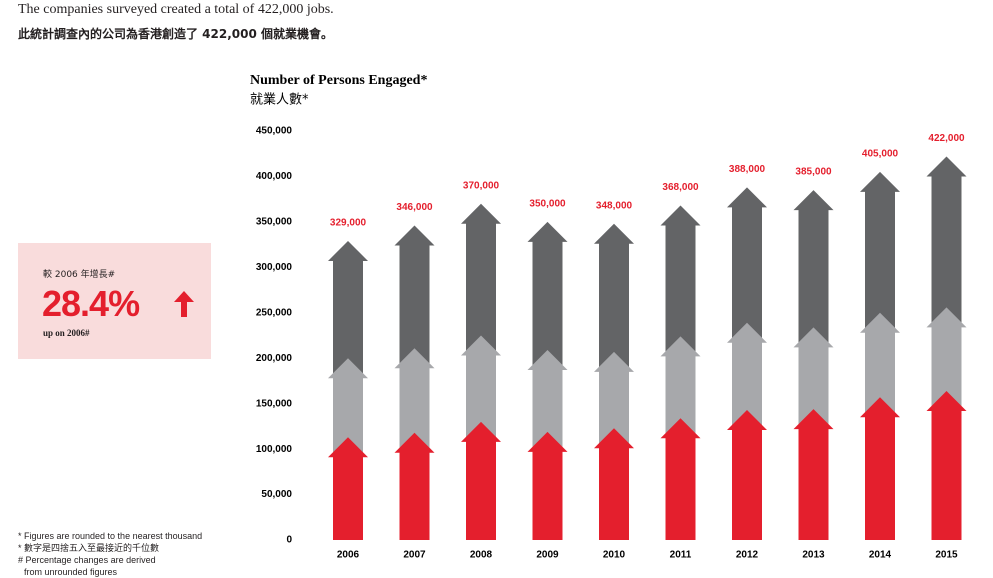  Describe the element at coordinates (276, 494) in the screenshot. I see `y-tick-label: 50,000` at that location.